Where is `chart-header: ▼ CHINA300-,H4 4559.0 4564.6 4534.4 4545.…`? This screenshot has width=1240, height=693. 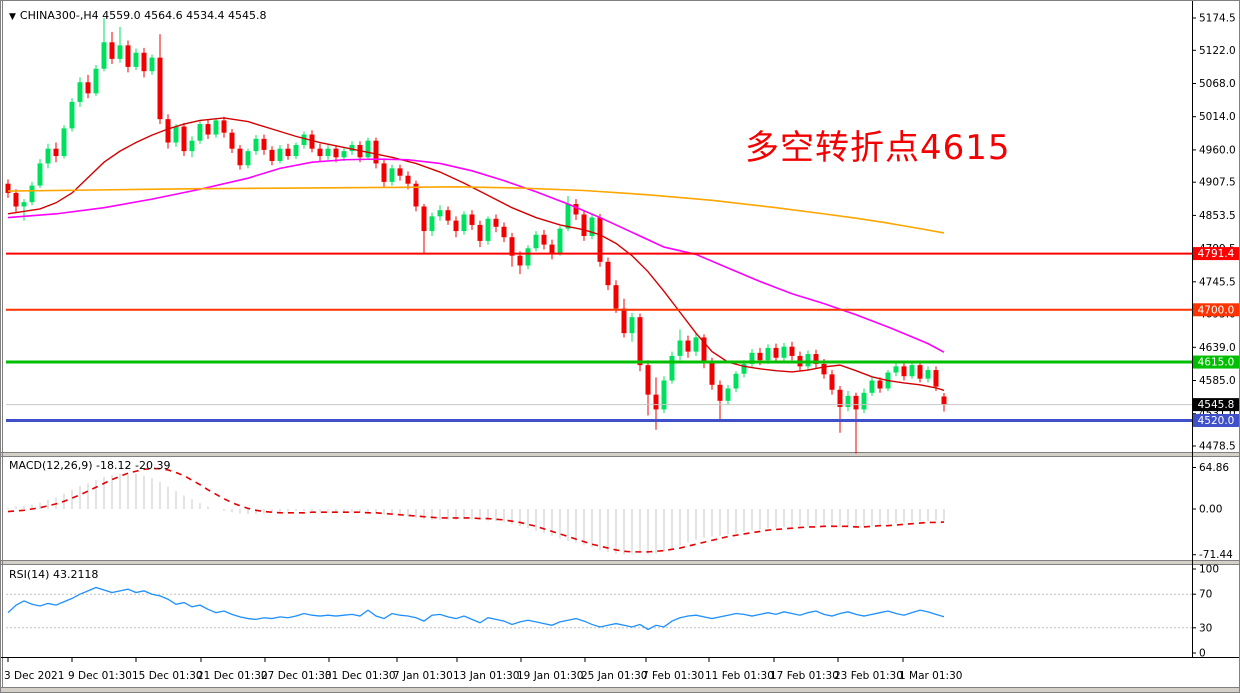
chart-header: ▼ CHINA300-,H4 4559.0 4564.6 4534.4 4545.… is located at coordinates (138, 15).